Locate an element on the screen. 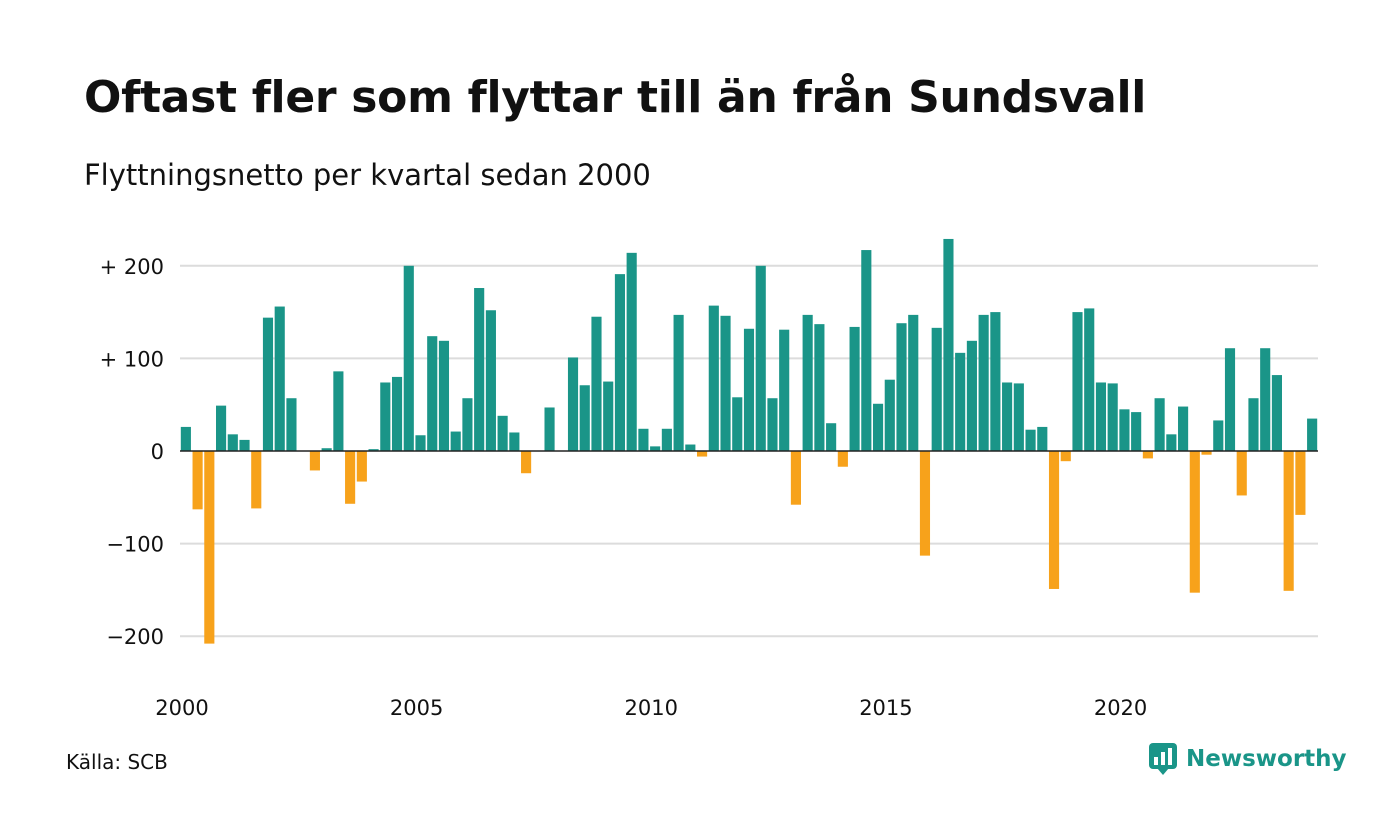  y-axis-ticks: + 200 + 100 0 −100 −200 is located at coordinates (132, 452).